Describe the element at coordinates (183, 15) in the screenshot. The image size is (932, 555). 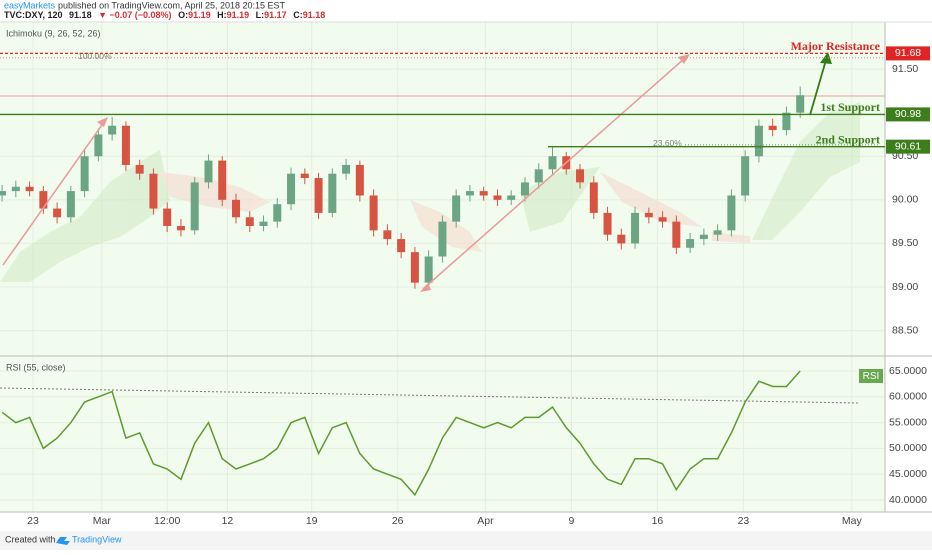
I see `ohlc-open-key: O:` at that location.